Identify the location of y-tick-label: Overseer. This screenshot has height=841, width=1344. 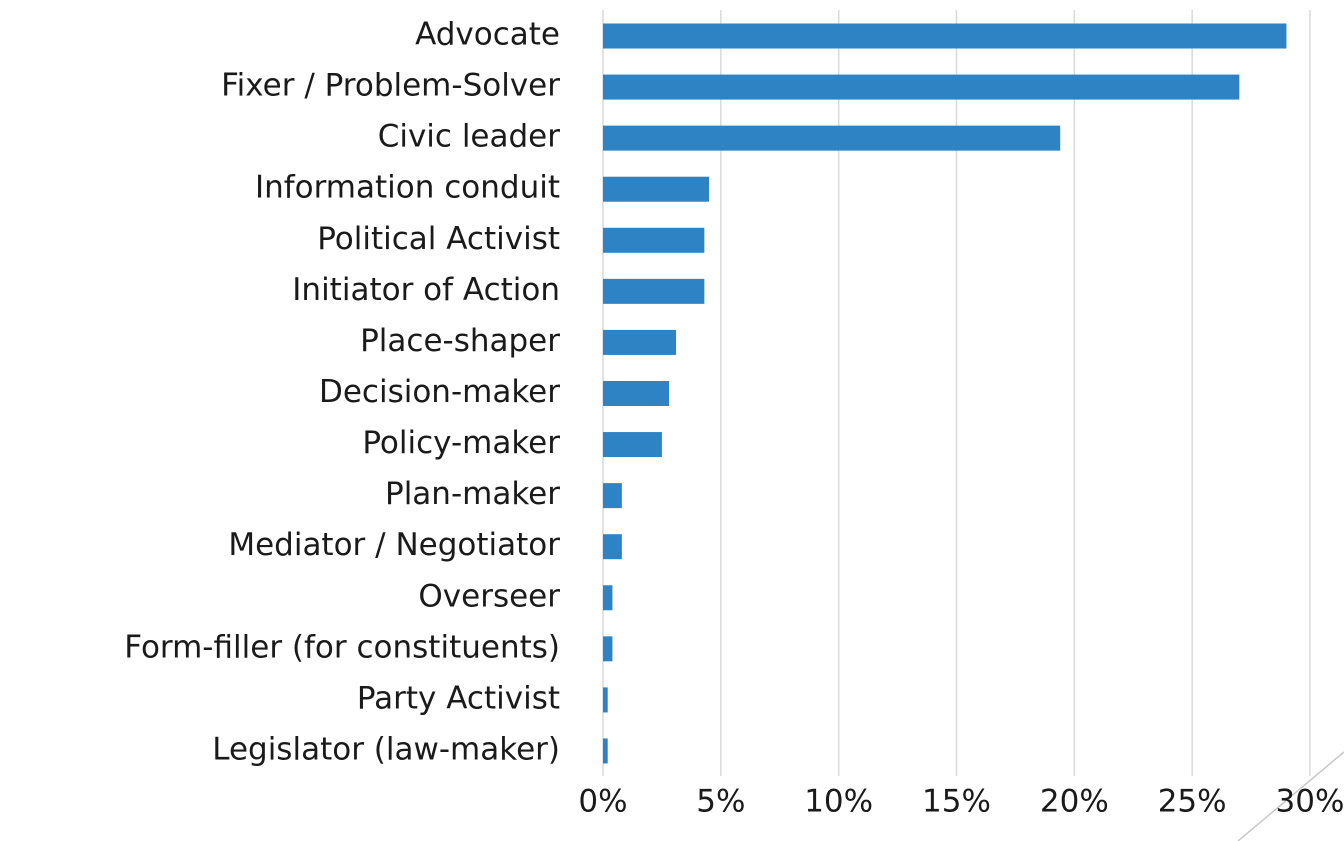
(489, 596).